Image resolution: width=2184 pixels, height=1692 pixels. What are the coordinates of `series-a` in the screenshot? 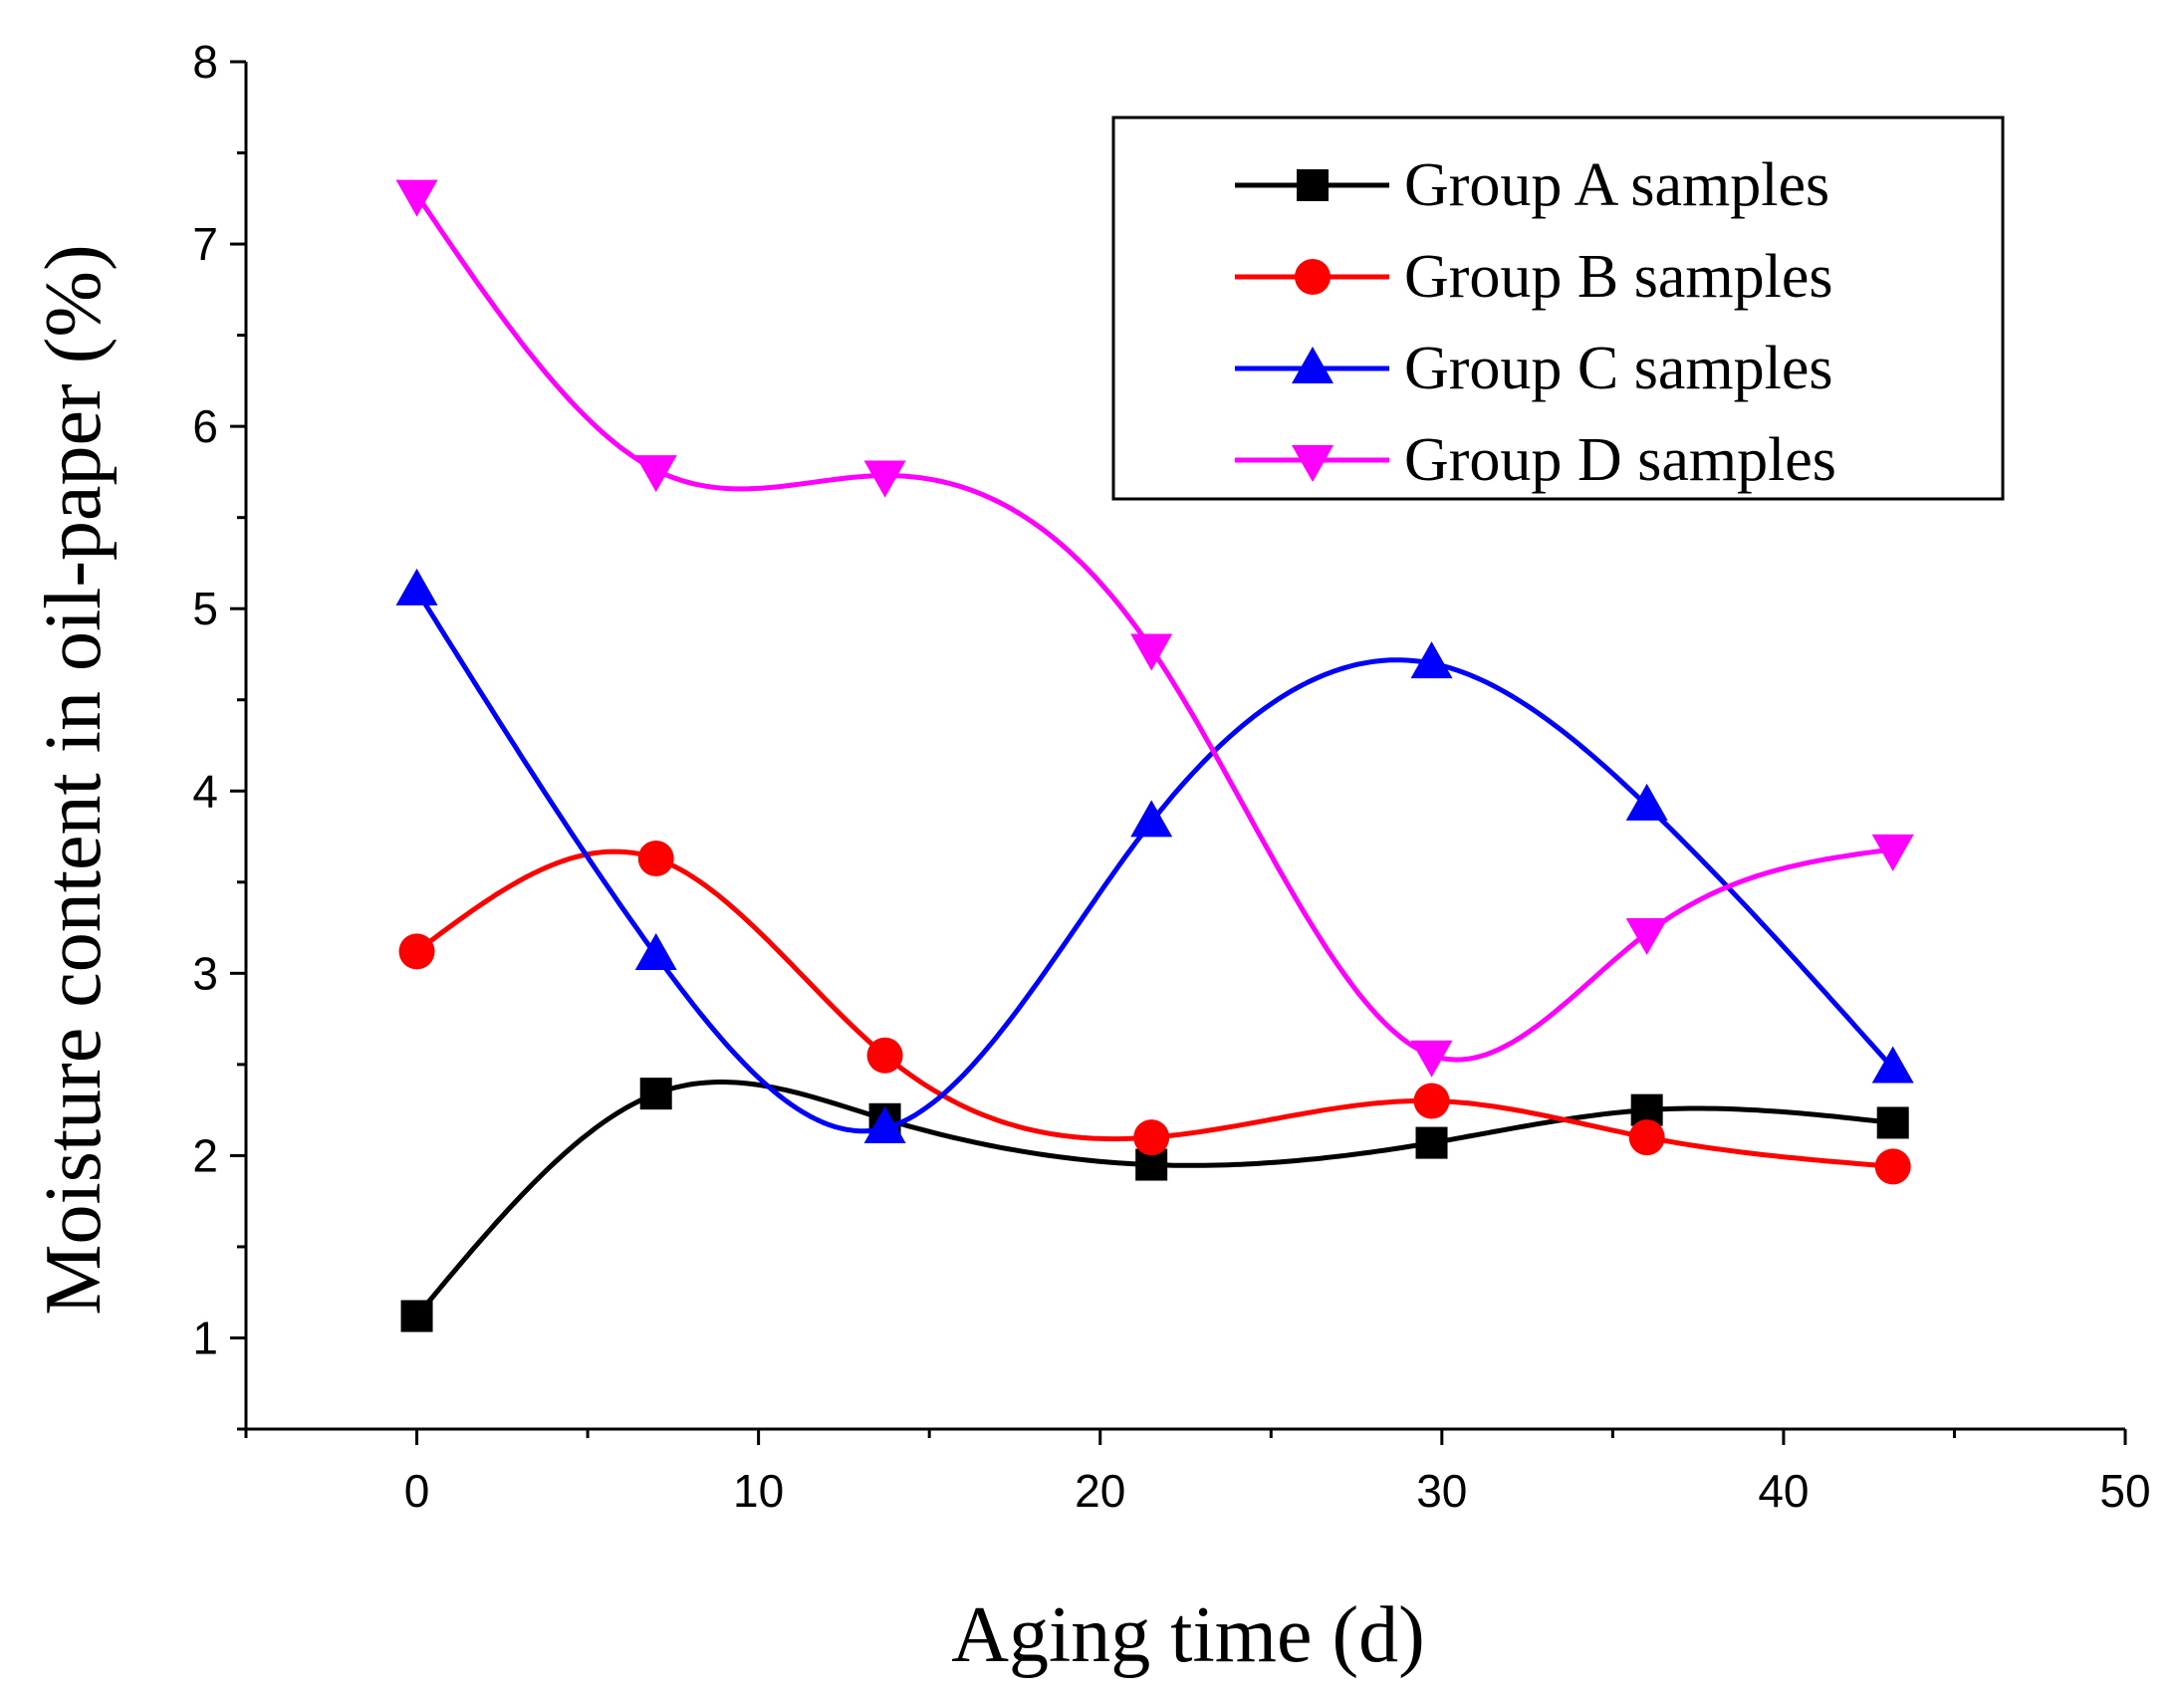 It's located at (1154, 1205).